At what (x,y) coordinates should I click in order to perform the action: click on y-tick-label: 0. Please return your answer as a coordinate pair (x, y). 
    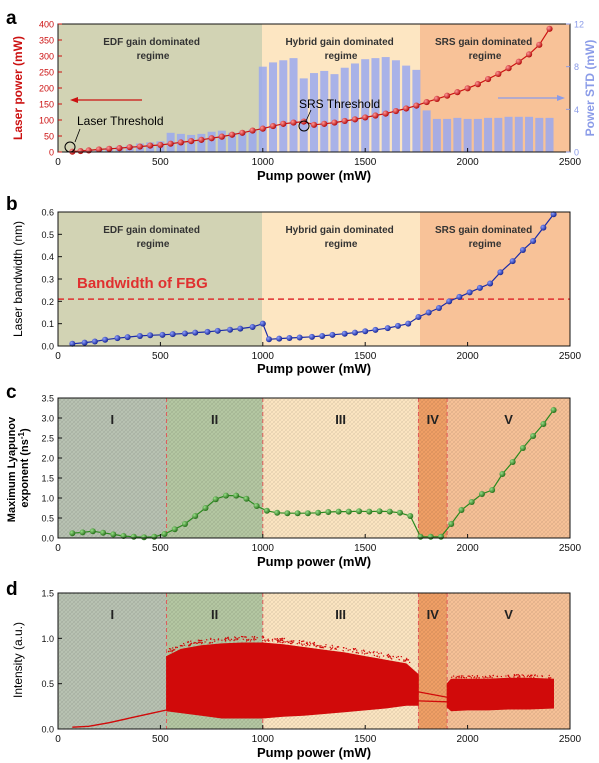
    Looking at the image, I should click on (51, 153).